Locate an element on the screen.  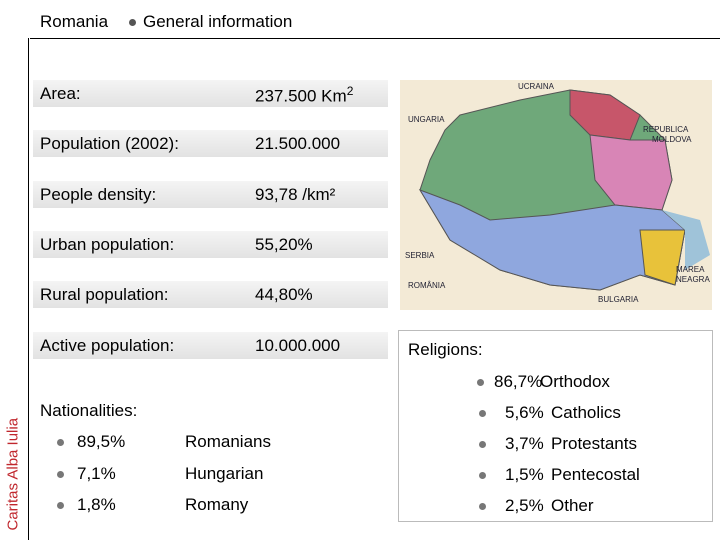
religion-name: Other is located at coordinates (572, 505).